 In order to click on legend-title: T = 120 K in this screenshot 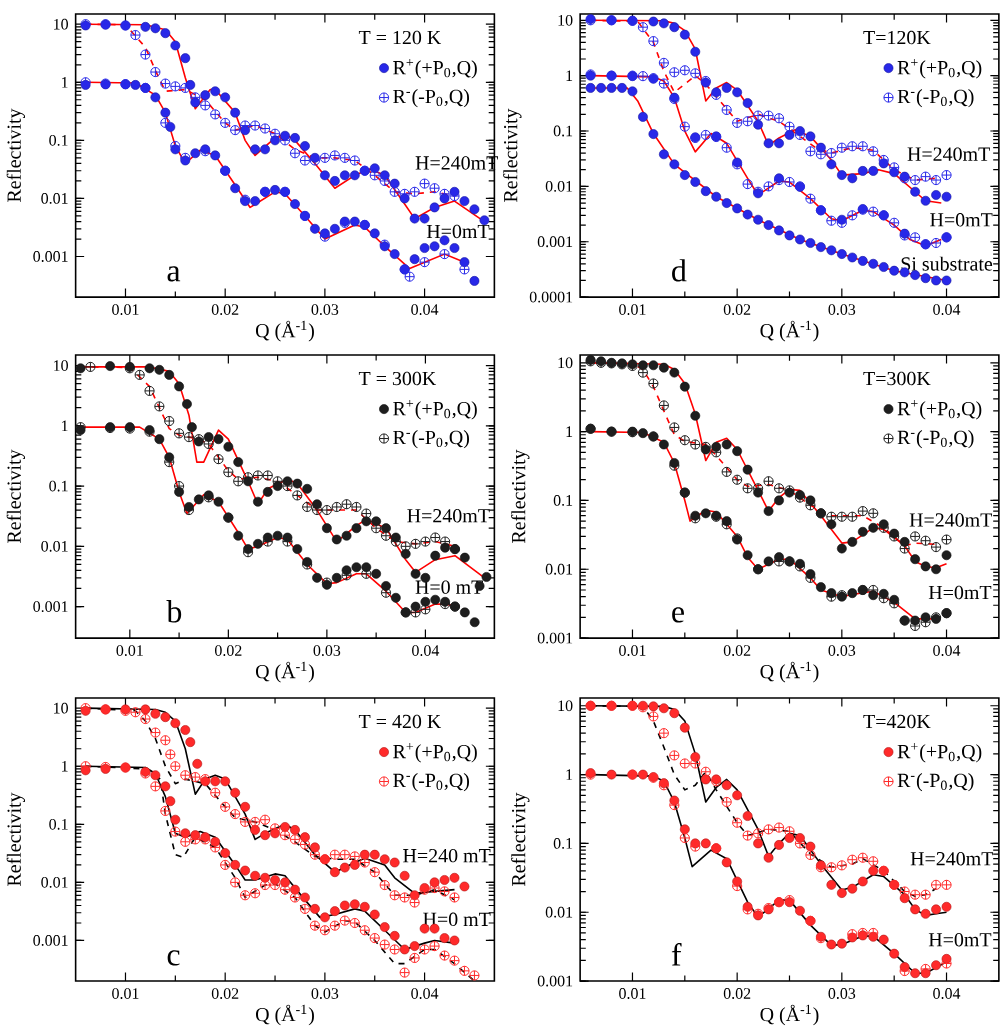, I will do `click(400, 37)`.